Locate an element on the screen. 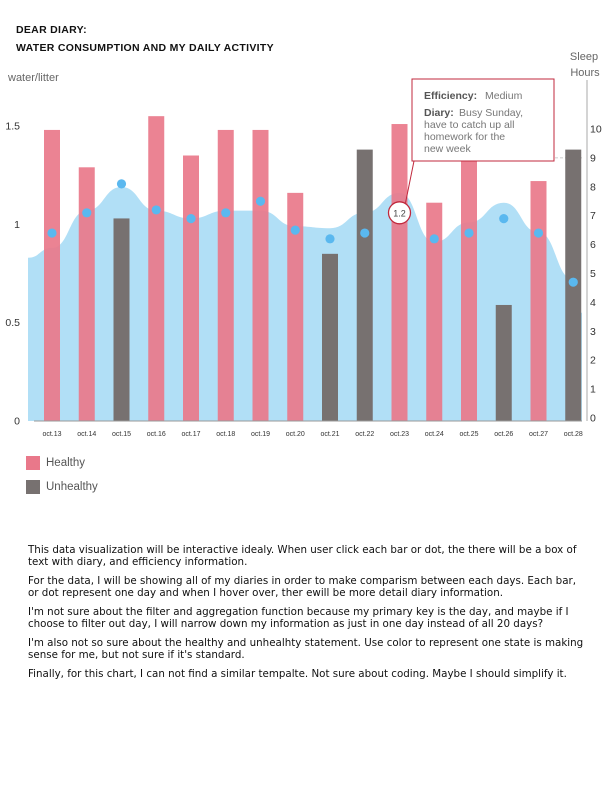 Image resolution: width=612 pixels, height=792 pixels. x-tick-label: oct.26 is located at coordinates (503, 434).